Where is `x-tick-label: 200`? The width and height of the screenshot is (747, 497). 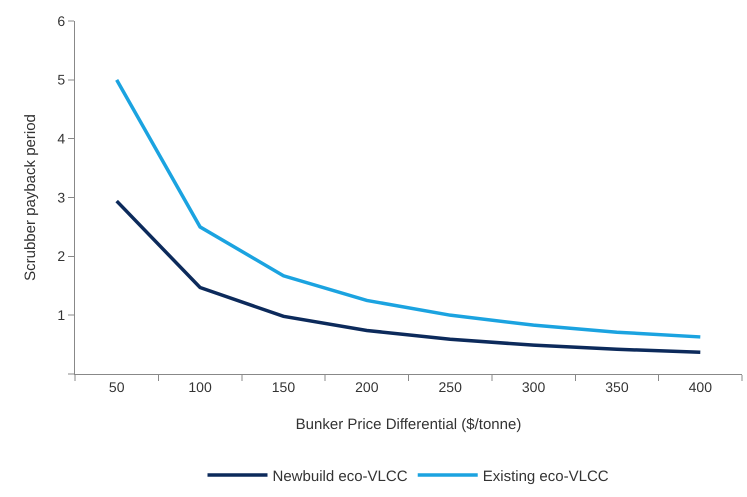 x-tick-label: 200 is located at coordinates (367, 386).